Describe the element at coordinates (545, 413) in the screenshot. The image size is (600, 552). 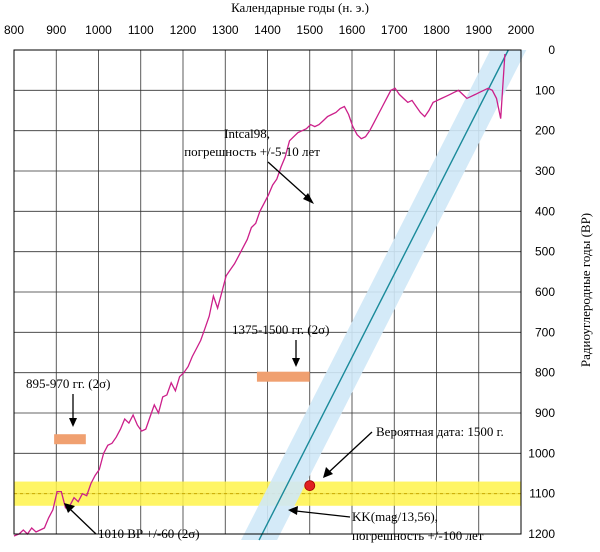
I see `y-tick-label: 900` at that location.